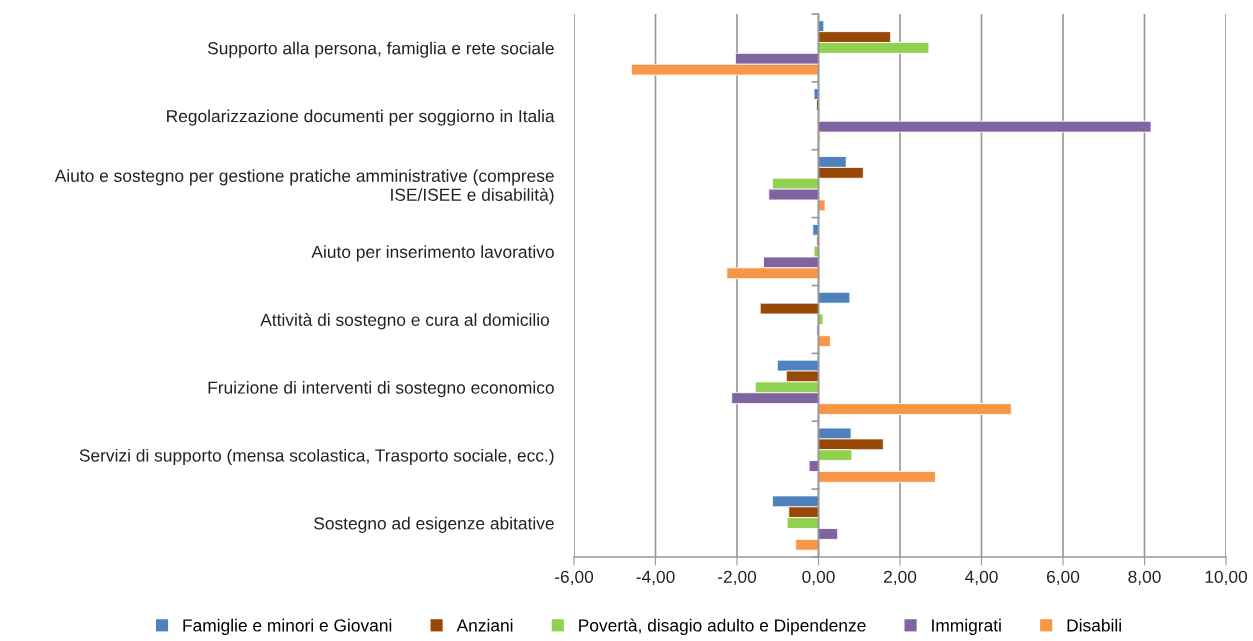  Describe the element at coordinates (1063, 577) in the screenshot. I see `x-tick-label: 6,00` at that location.